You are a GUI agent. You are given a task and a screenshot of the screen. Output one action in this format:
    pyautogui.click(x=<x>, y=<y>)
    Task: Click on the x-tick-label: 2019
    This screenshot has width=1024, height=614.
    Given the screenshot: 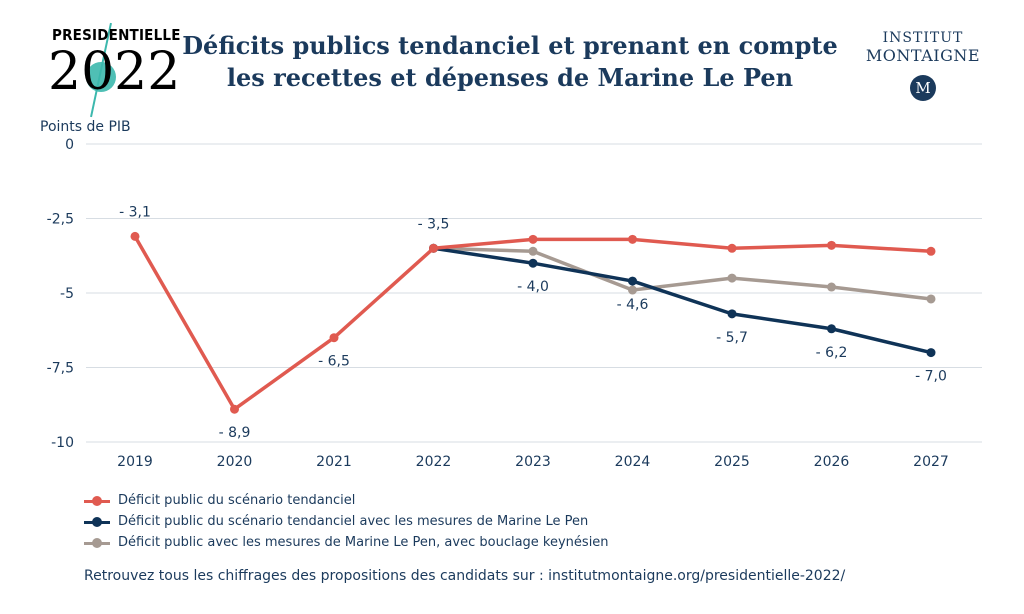 What is the action you would take?
    pyautogui.click(x=135, y=462)
    